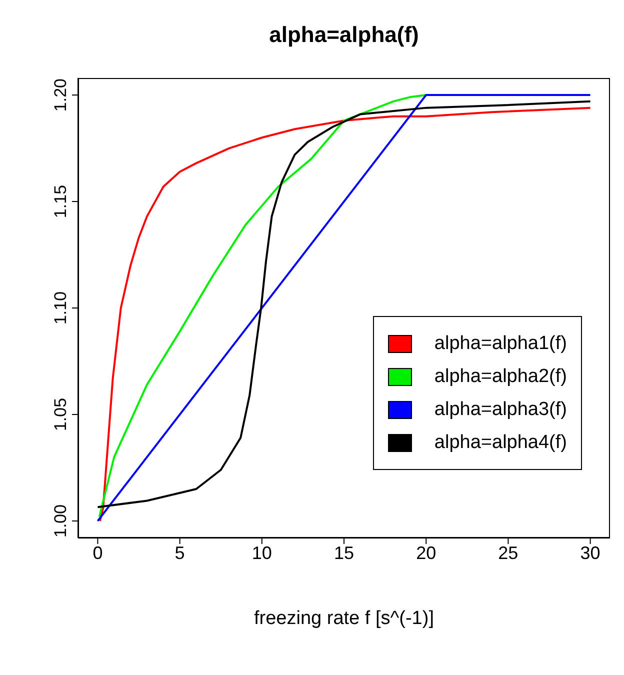 This screenshot has height=675, width=624. What do you see at coordinates (590, 552) in the screenshot?
I see `x-tick-label: 30` at bounding box center [590, 552].